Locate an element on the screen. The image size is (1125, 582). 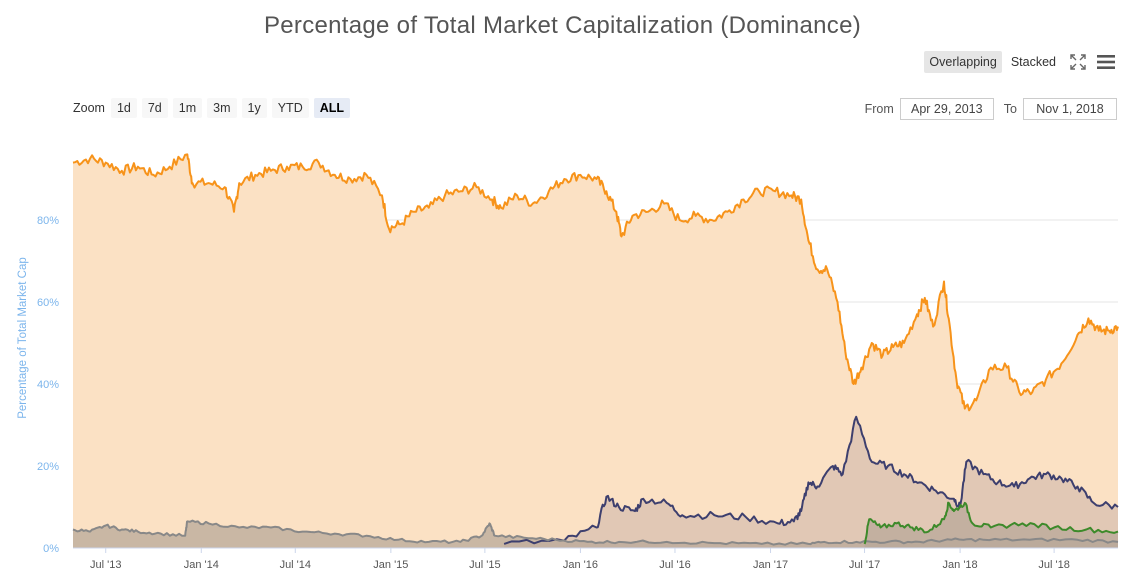
x-tick-label: Jul '15 is located at coordinates (484, 565).